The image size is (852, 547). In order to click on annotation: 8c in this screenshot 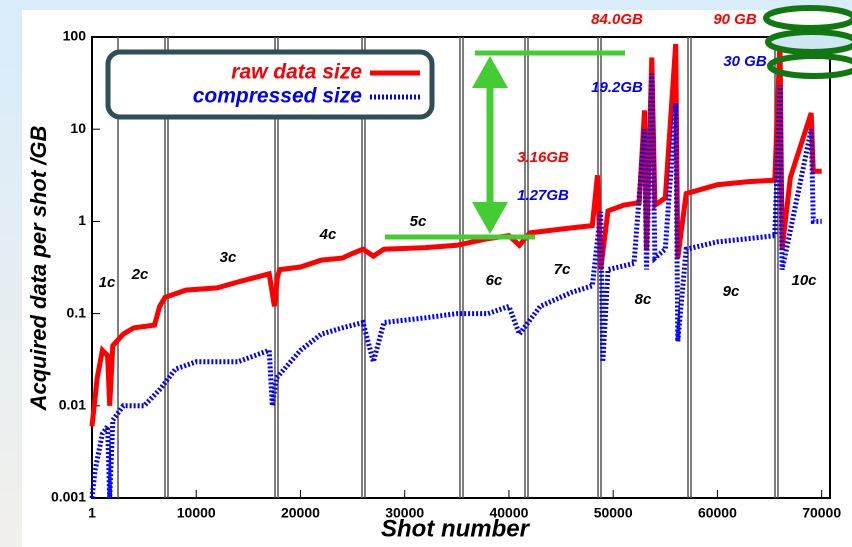, I will do `click(643, 299)`.